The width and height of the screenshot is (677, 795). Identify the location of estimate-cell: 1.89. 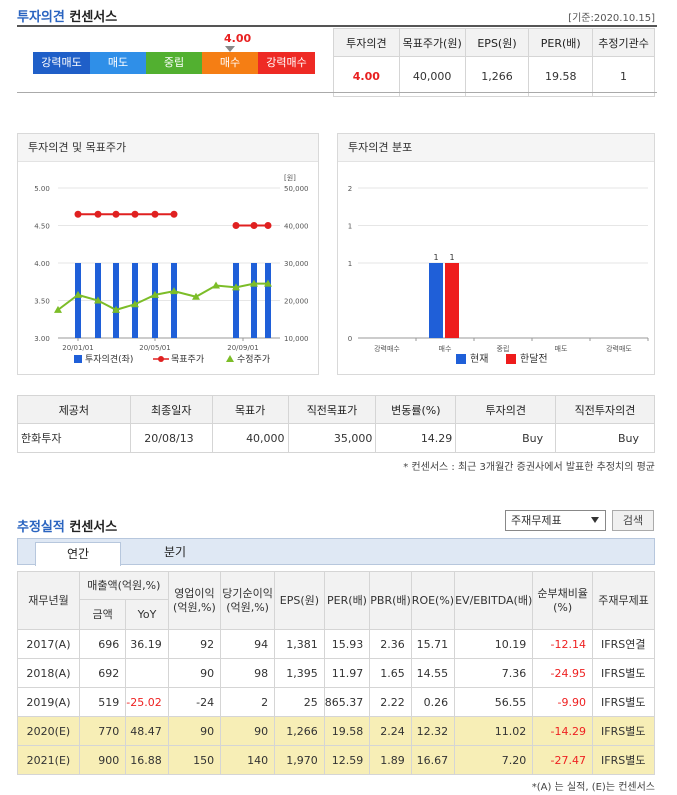
(390, 760).